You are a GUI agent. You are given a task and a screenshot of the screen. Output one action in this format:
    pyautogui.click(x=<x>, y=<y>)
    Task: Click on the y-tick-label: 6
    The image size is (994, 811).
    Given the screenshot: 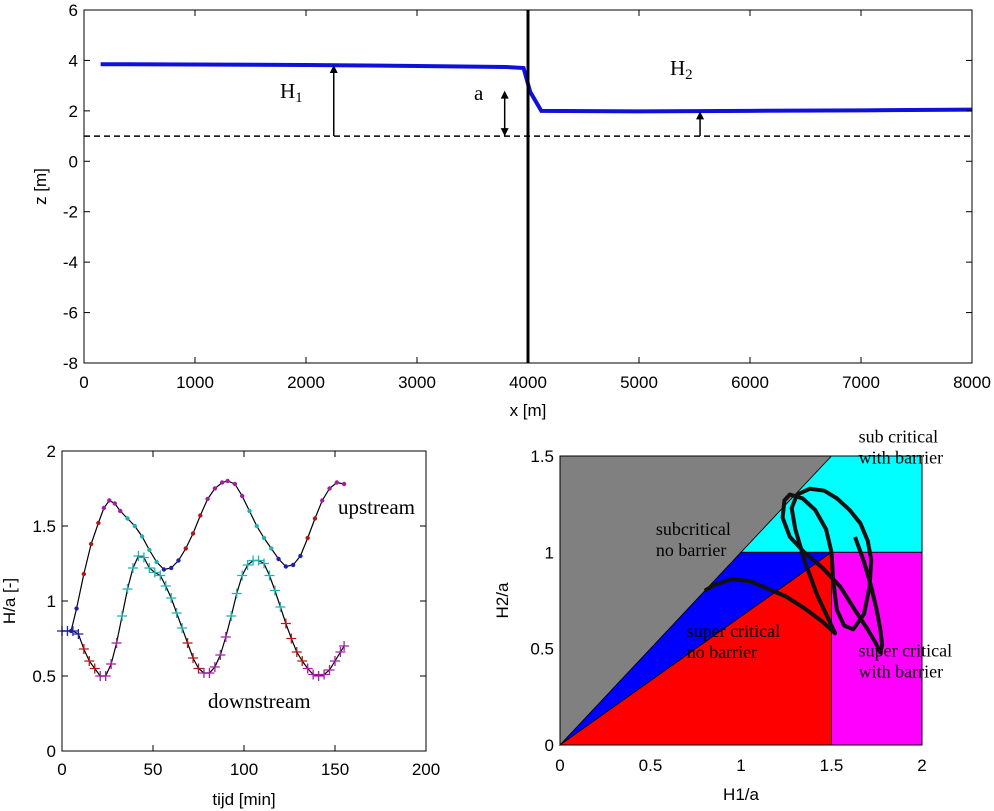 What is the action you would take?
    pyautogui.click(x=73, y=10)
    